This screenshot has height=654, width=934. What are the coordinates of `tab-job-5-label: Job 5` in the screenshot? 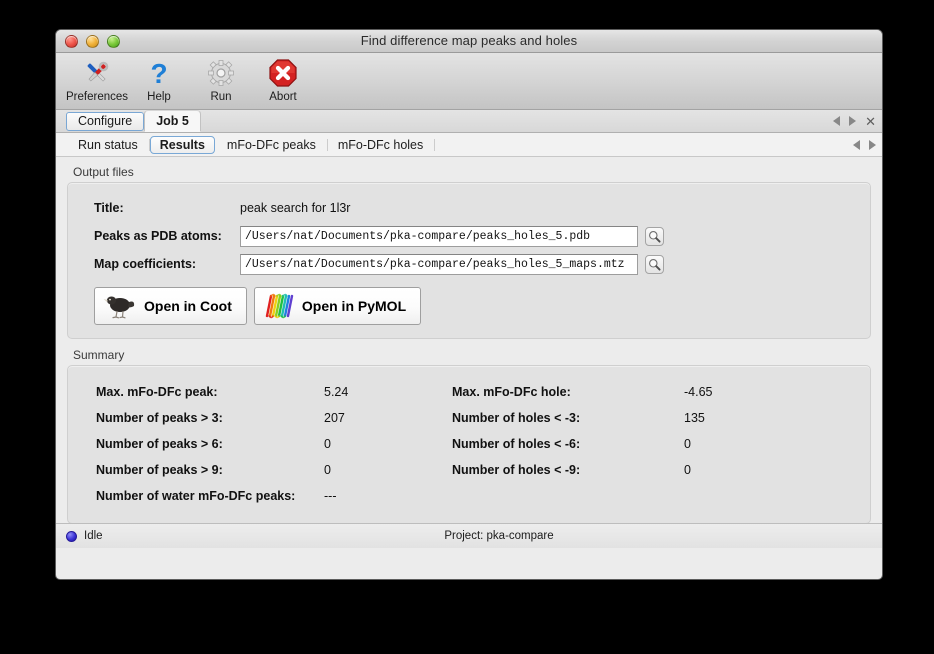 It's located at (172, 121).